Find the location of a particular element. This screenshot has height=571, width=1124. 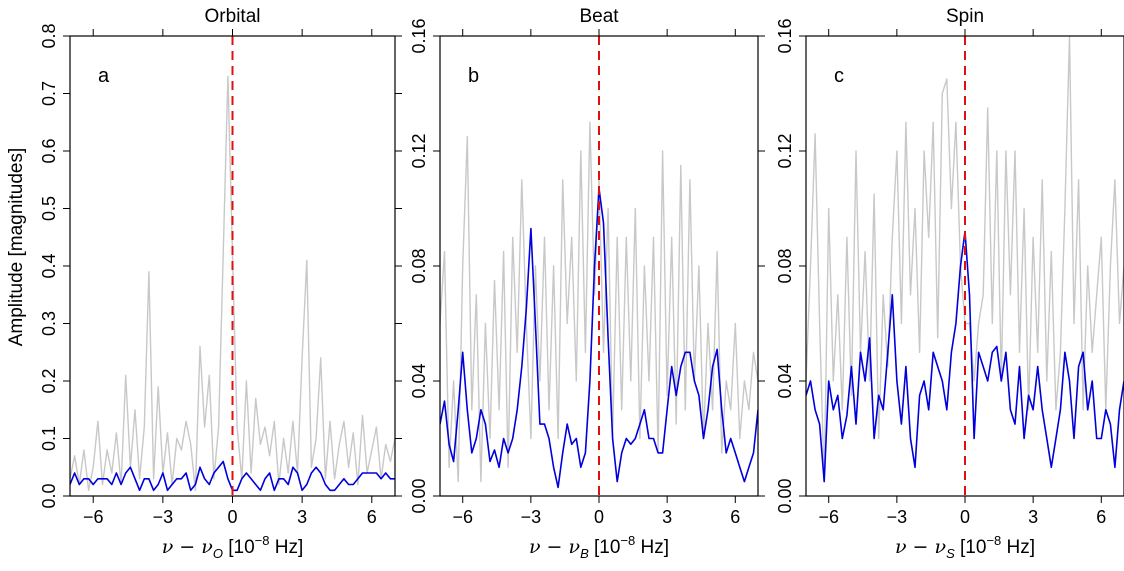

y-axis-label: Amplitude [magnitudes] is located at coordinates (16, 247).